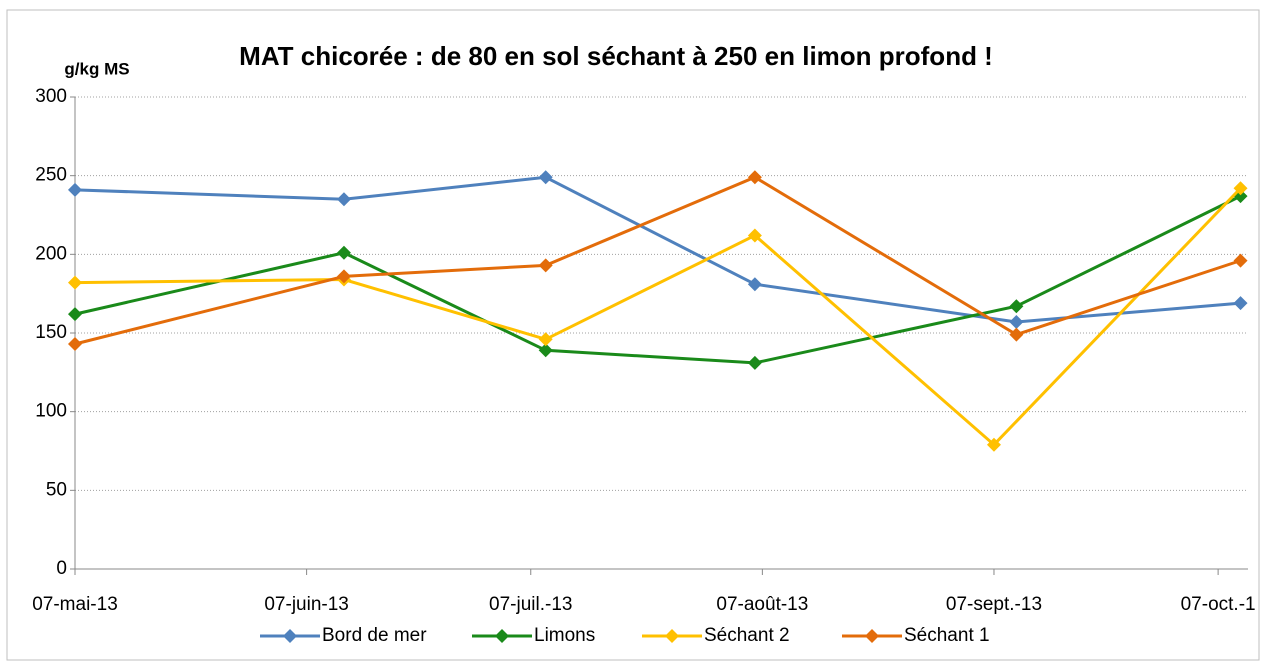  I want to click on x-tick-label: 07-juil.-13, so click(530, 604).